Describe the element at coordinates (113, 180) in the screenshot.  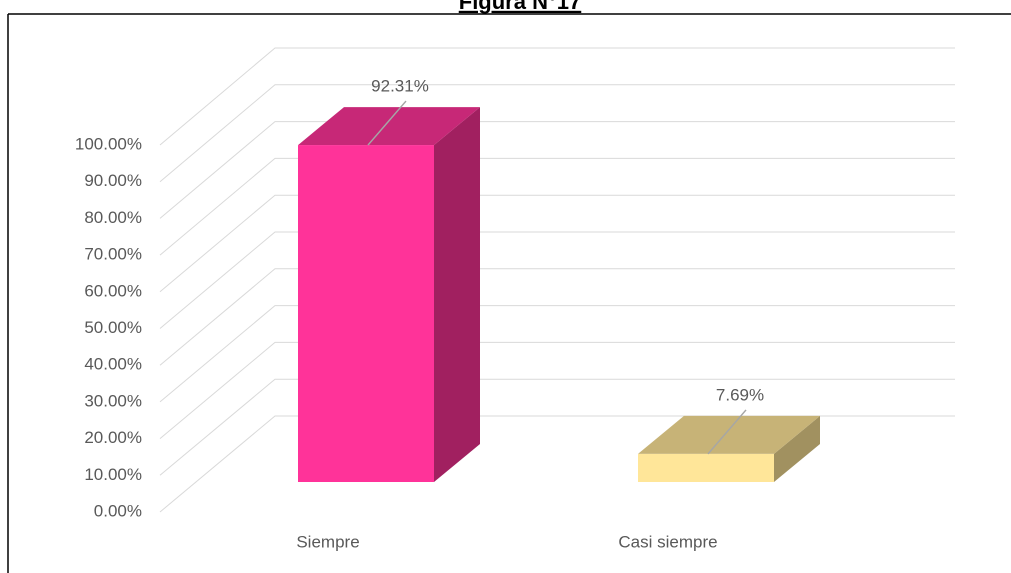
I see `y-tick-label: 90.00%` at that location.